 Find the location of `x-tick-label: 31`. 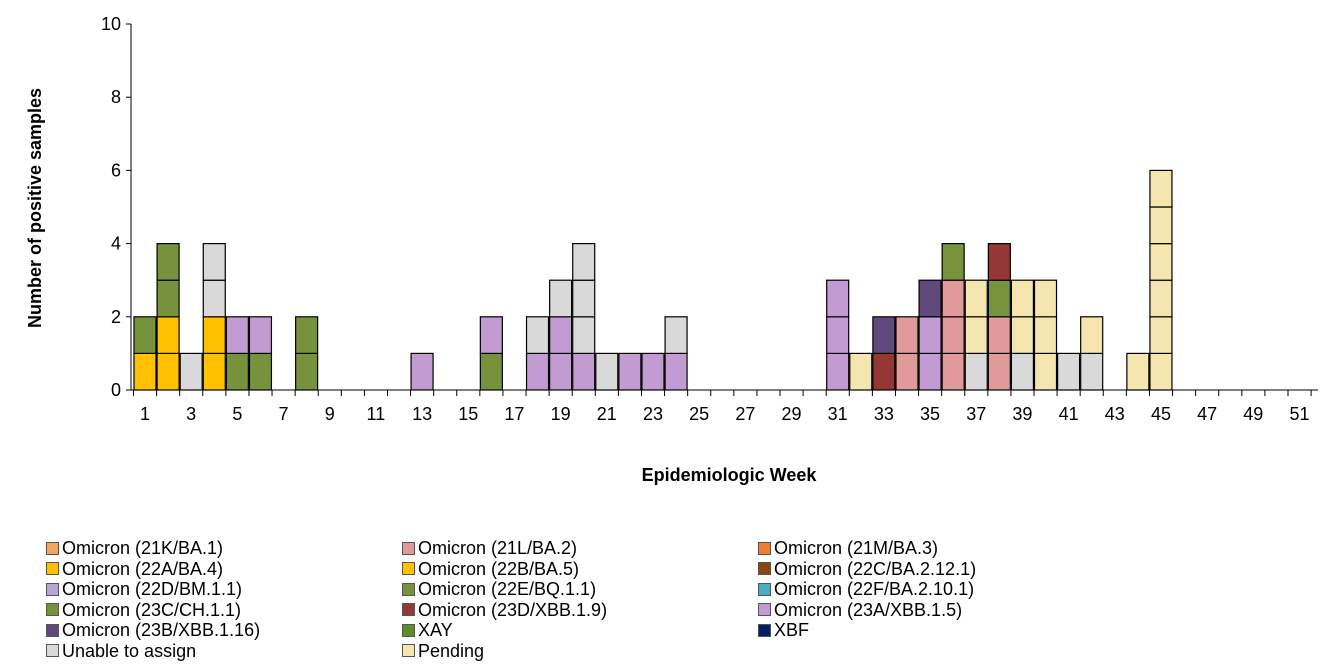

x-tick-label: 31 is located at coordinates (838, 414).